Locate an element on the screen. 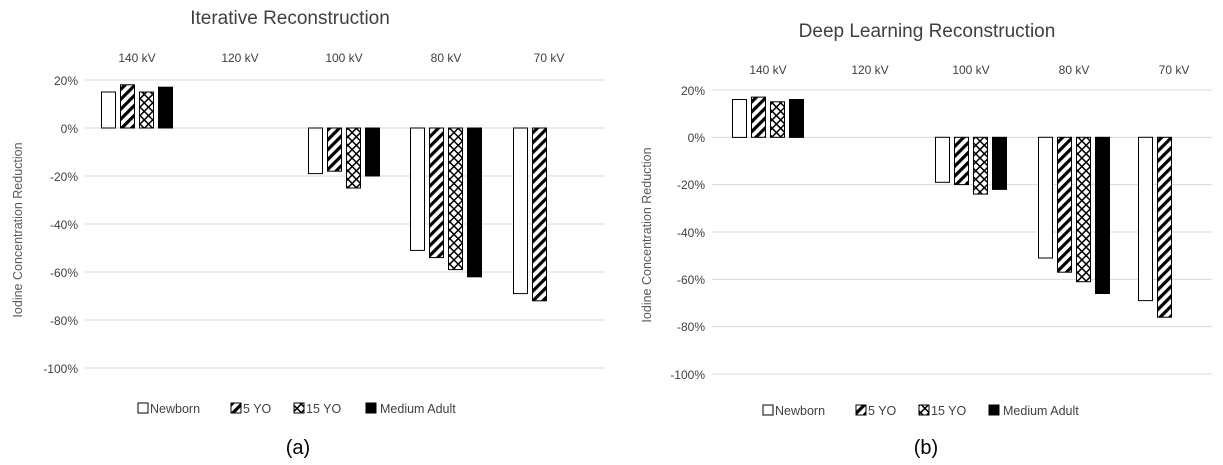 Image resolution: width=1223 pixels, height=465 pixels. panel-caption: (a) is located at coordinates (298, 448).